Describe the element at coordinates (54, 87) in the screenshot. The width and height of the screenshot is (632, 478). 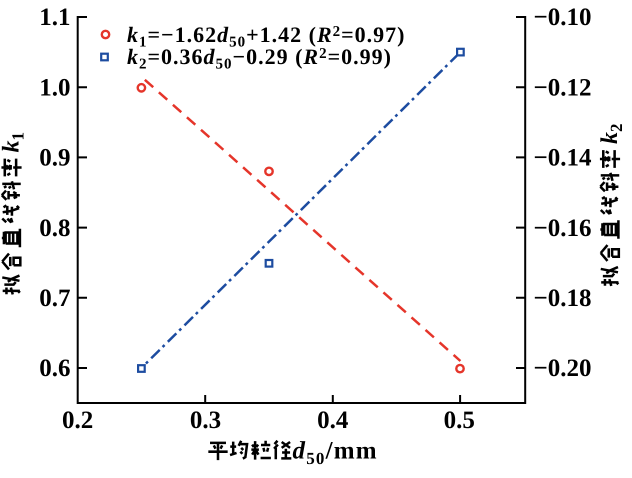
I see `svg-text: 1.0` at that location.